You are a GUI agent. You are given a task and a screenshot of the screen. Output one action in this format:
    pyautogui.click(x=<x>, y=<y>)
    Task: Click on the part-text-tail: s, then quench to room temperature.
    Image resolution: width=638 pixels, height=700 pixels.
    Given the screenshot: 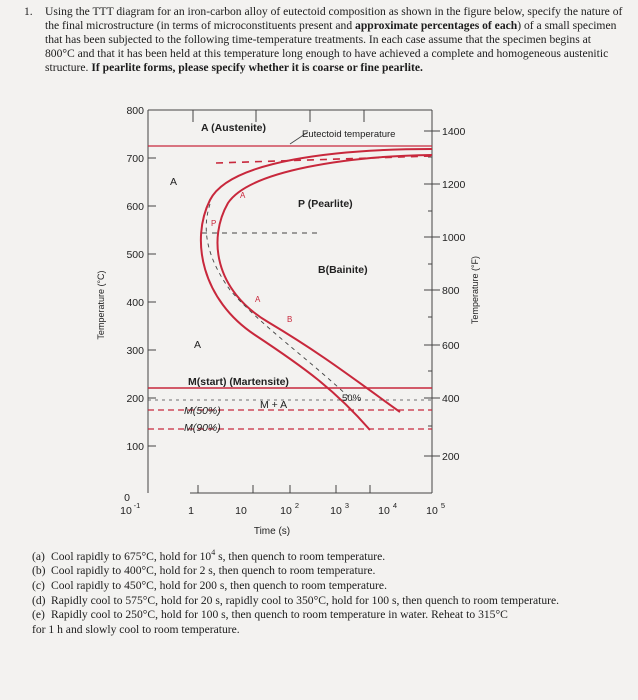 What is the action you would take?
    pyautogui.click(x=300, y=556)
    